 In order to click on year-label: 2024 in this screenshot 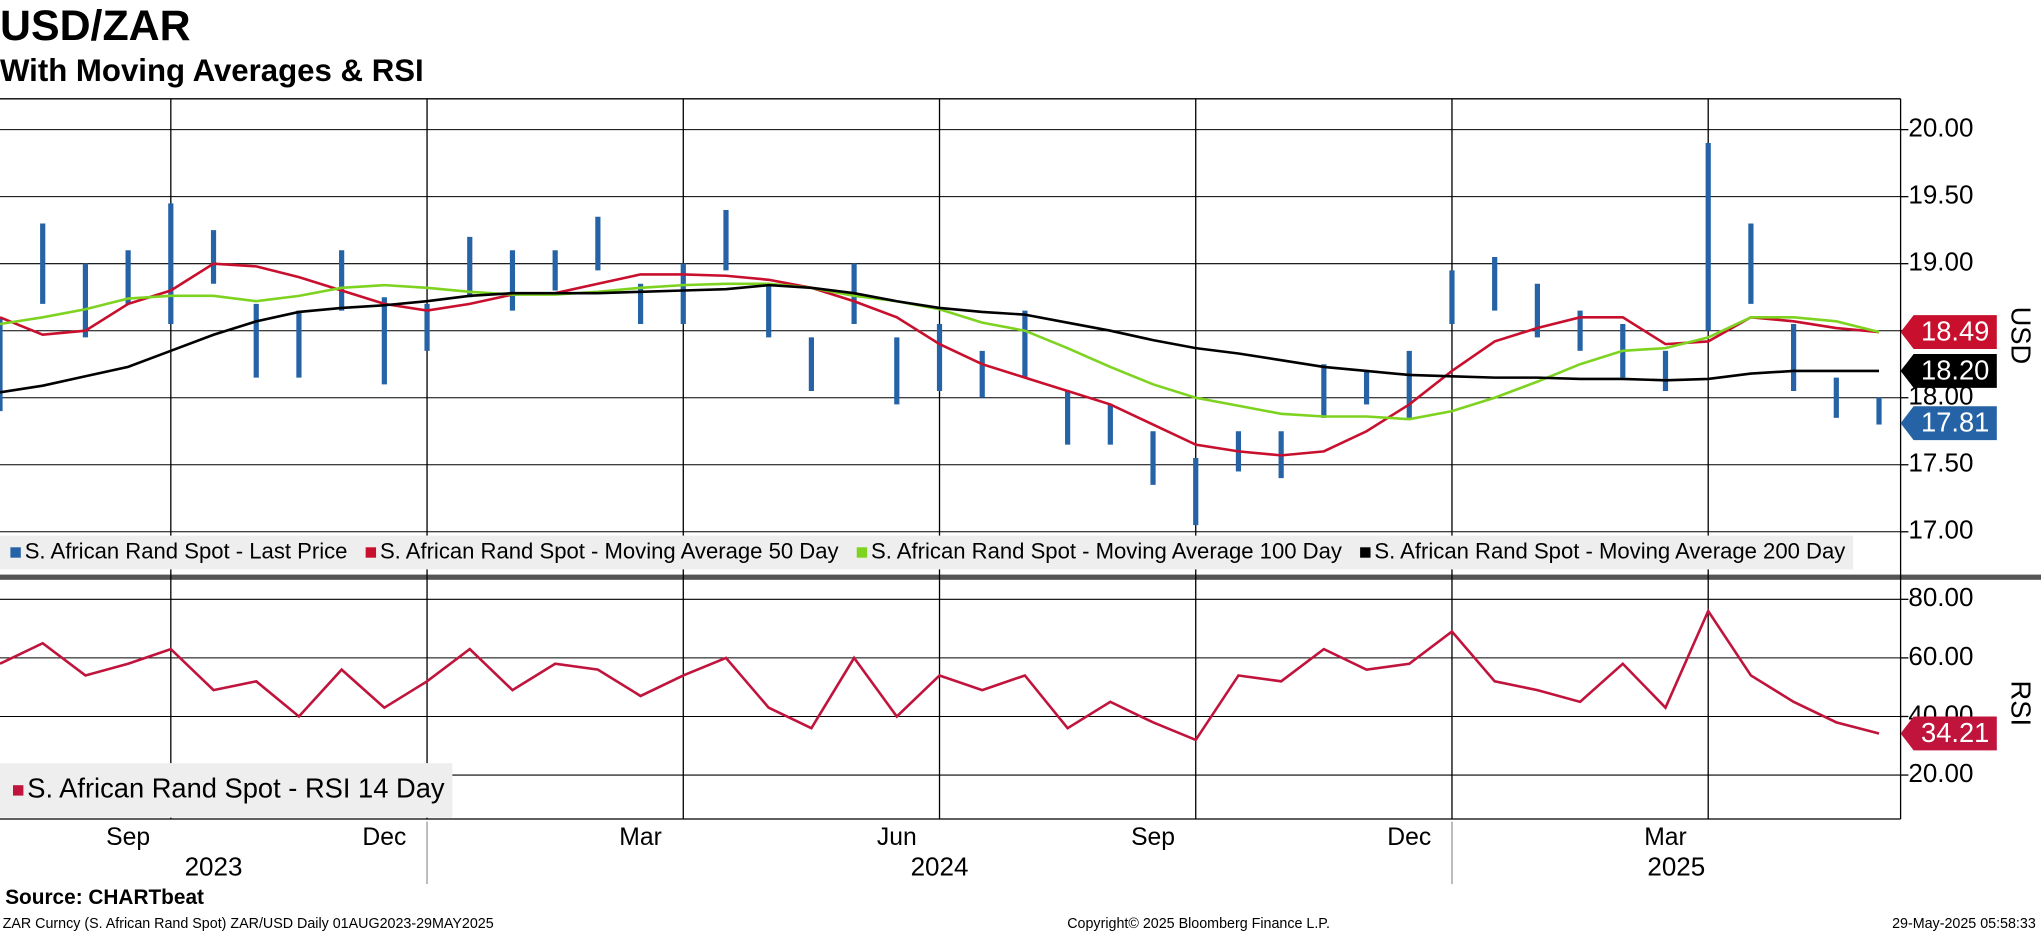, I will do `click(940, 866)`.